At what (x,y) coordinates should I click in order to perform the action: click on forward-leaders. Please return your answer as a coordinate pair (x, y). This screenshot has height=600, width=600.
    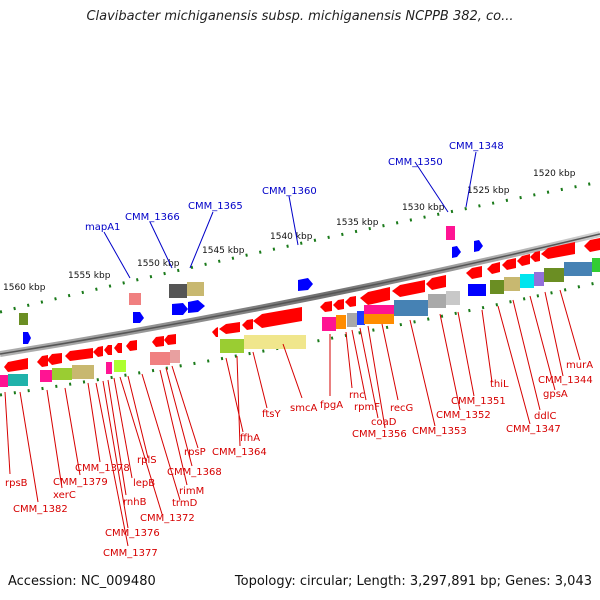
    Looking at the image, I should click on (290, 215).